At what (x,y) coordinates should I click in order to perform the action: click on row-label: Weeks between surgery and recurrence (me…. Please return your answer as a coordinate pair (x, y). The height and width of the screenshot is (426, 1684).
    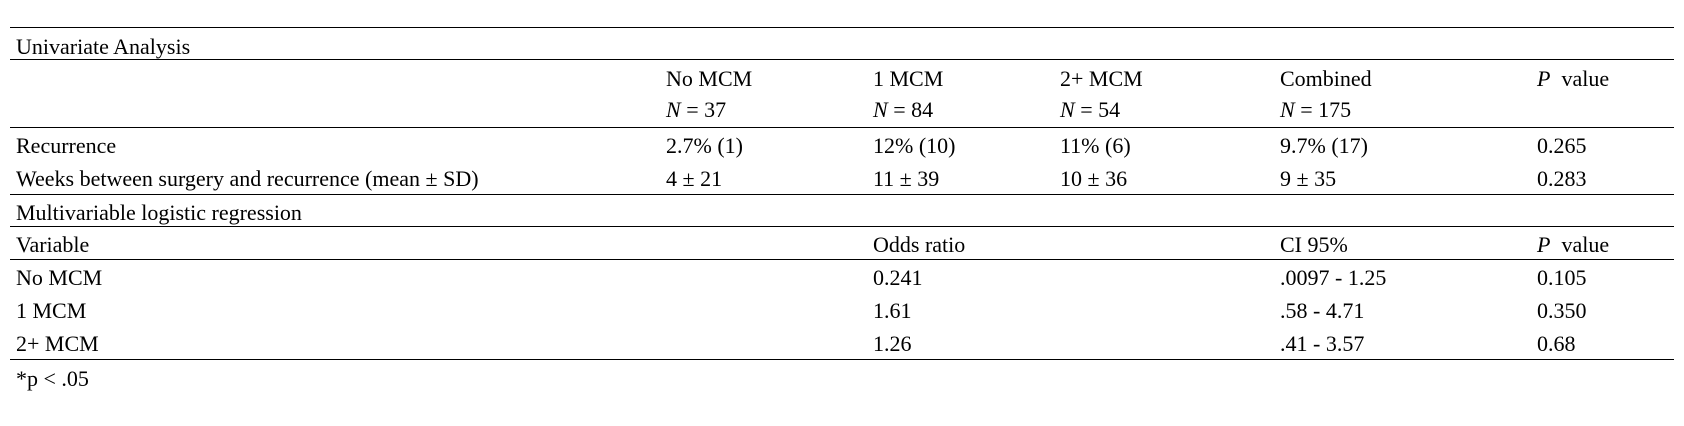
    Looking at the image, I should click on (247, 178).